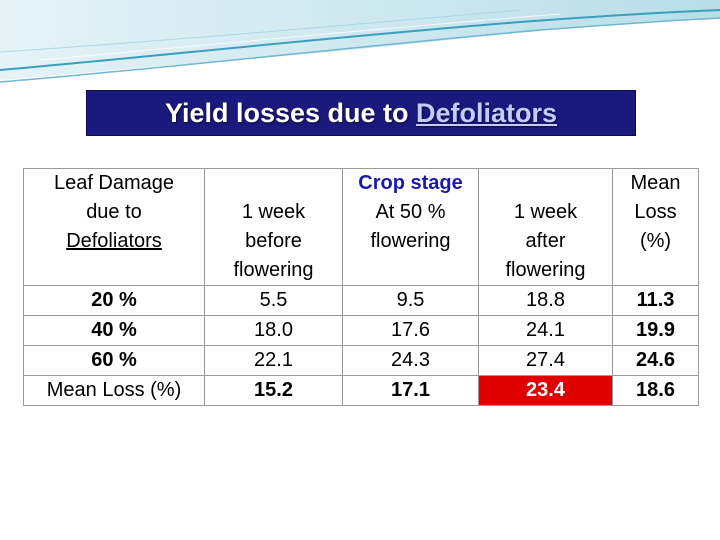  Describe the element at coordinates (655, 390) in the screenshot. I see `value-mean: 18.6` at that location.